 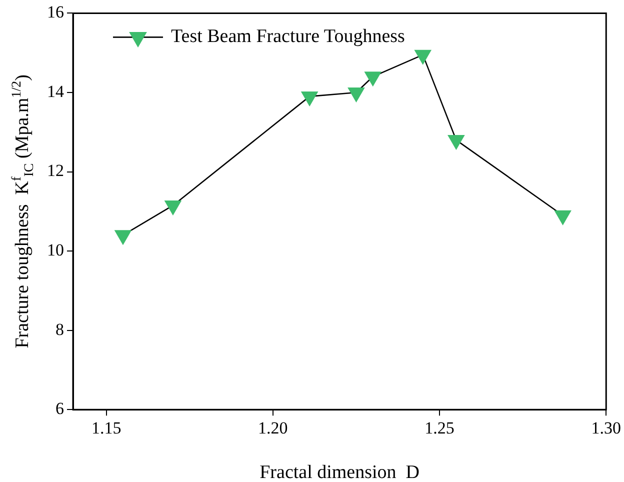 What do you see at coordinates (22, 211) in the screenshot?
I see `y-axis-title: Fracture toughness KfIC (Mpa.m1/2)` at bounding box center [22, 211].